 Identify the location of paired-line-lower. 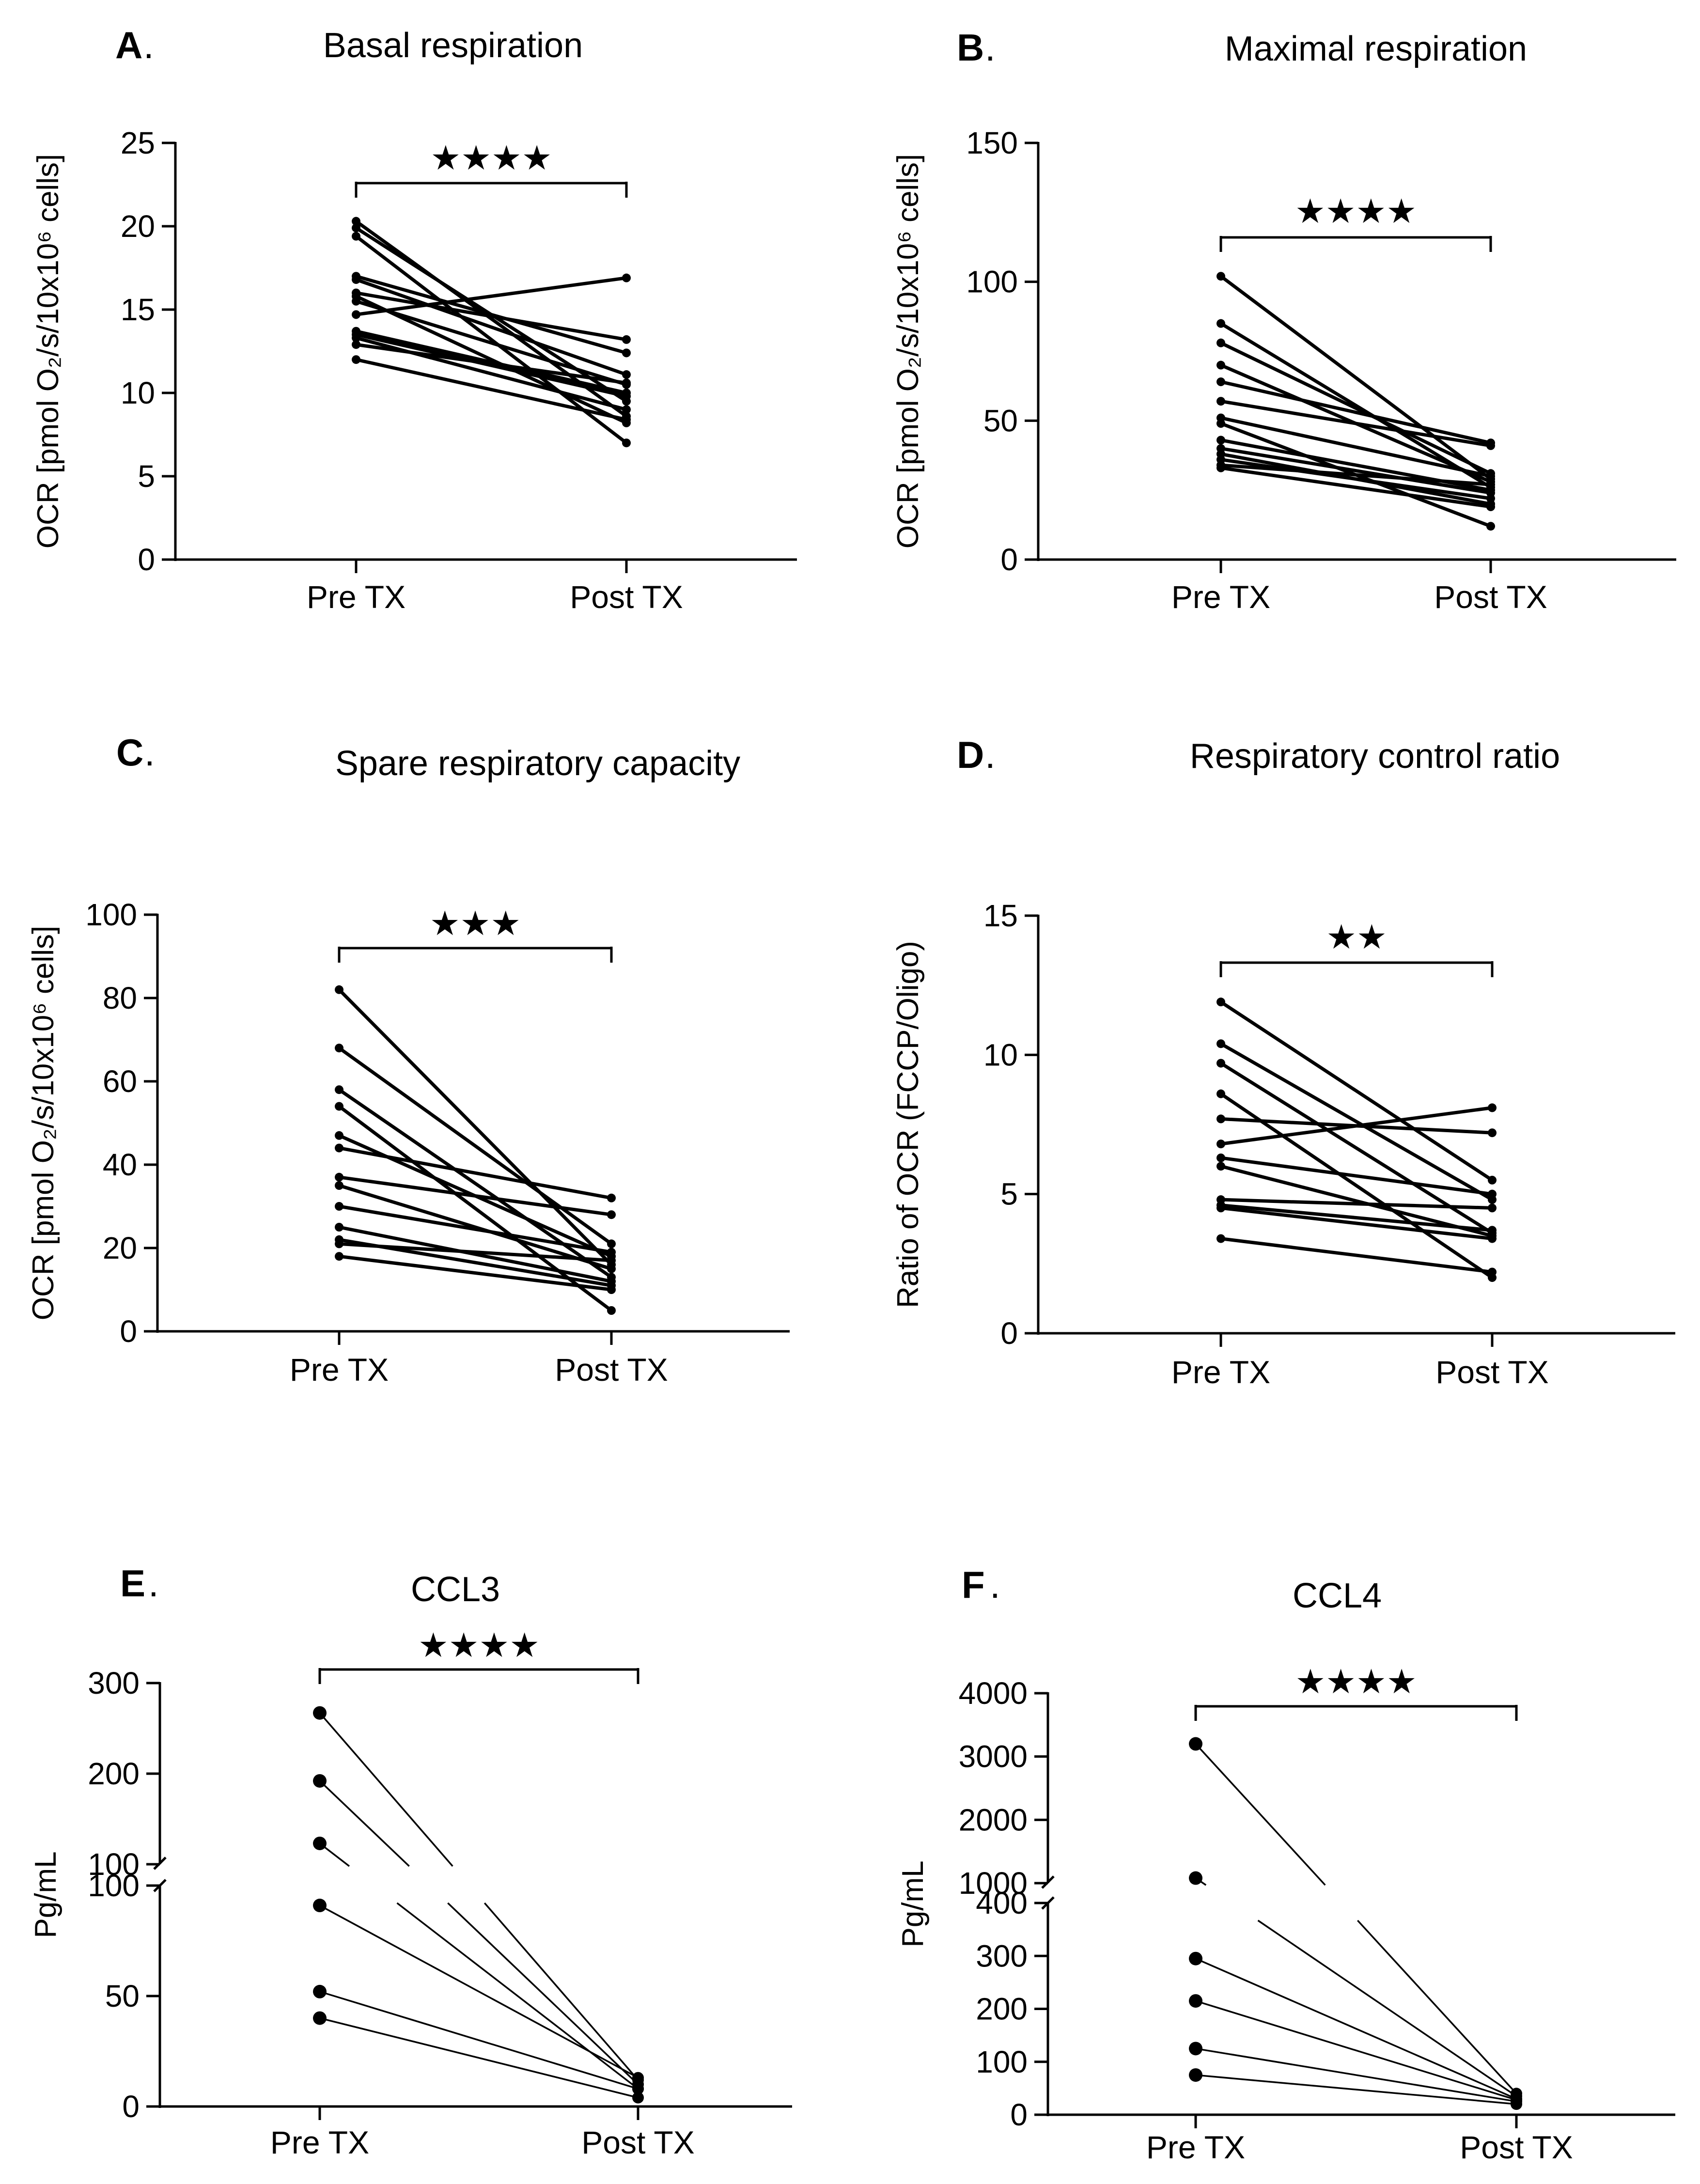
(1387, 2008).